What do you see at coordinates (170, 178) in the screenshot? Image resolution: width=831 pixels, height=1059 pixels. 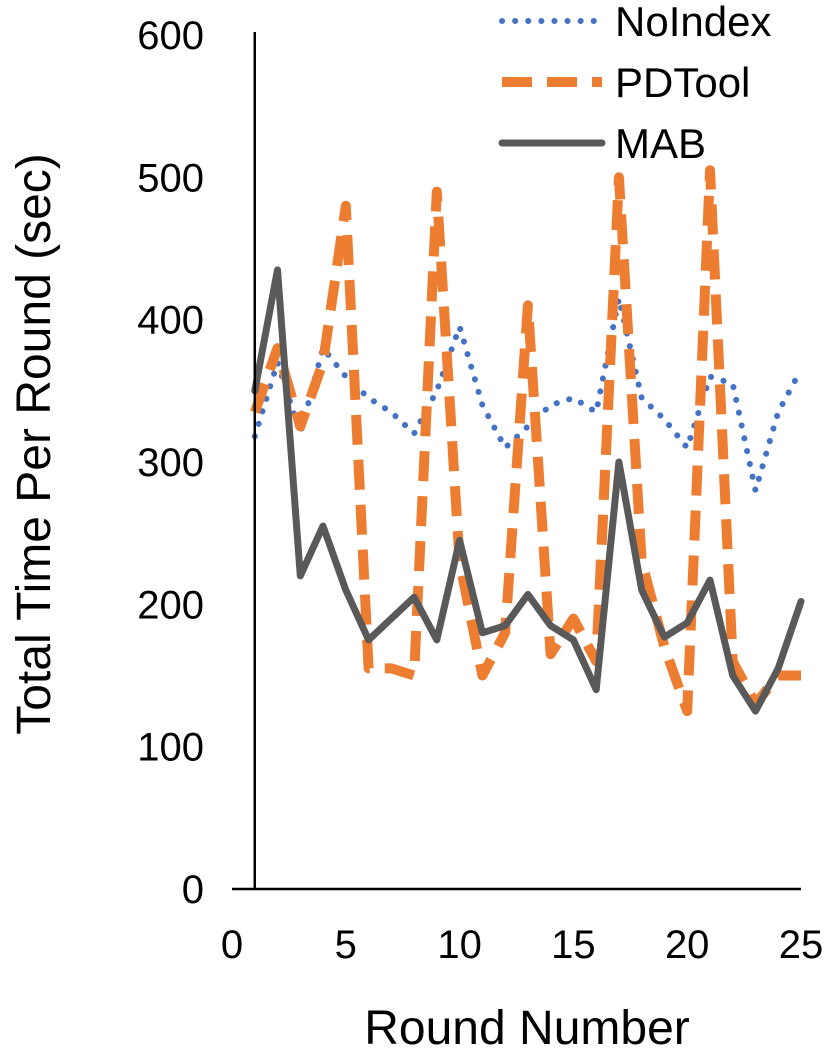 I see `y-tick-label: 500` at bounding box center [170, 178].